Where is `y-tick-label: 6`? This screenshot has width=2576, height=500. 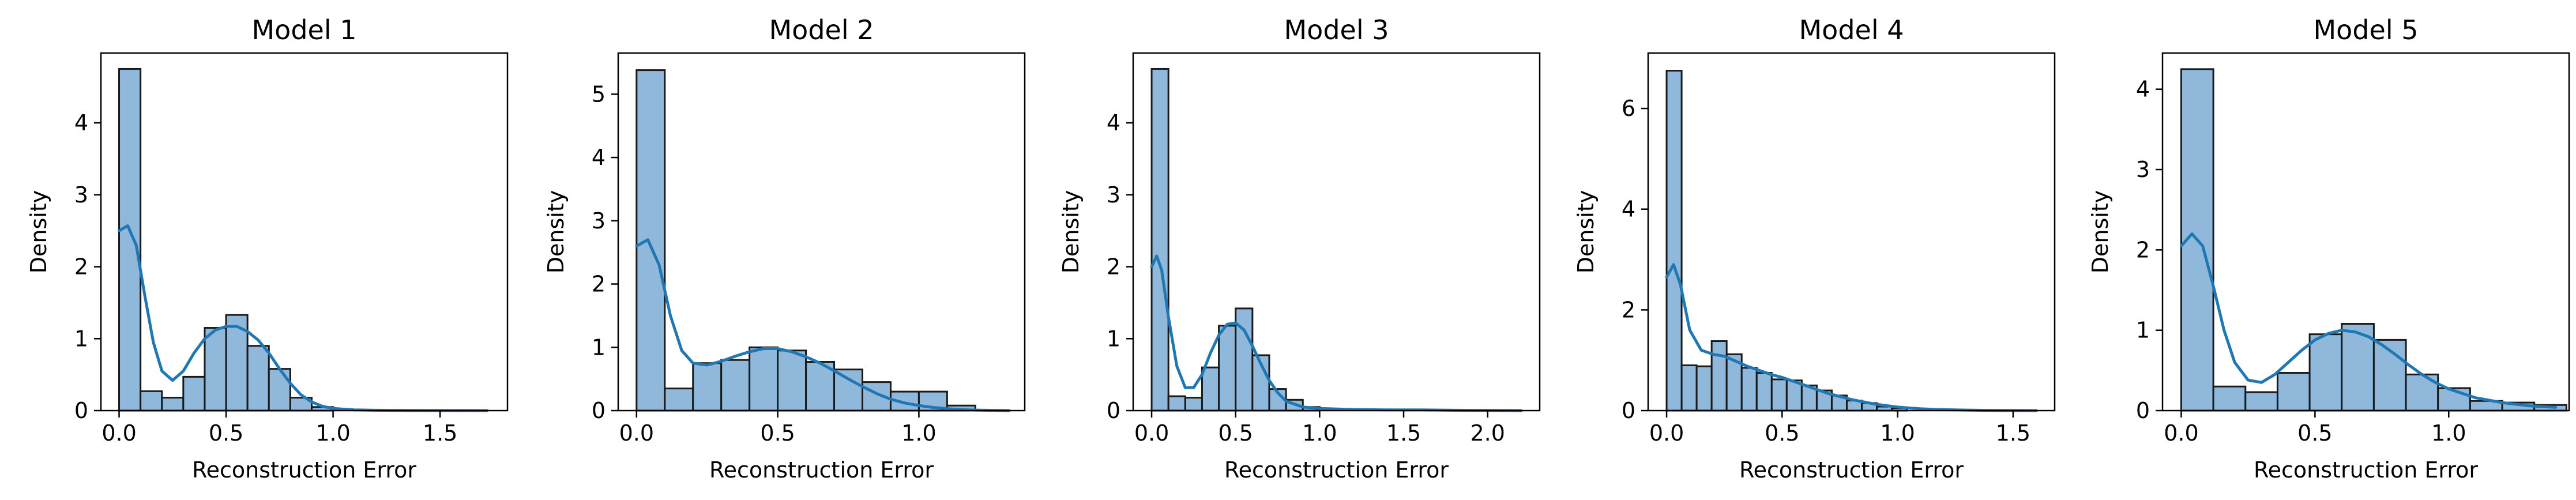
y-tick-label: 6 is located at coordinates (1628, 109).